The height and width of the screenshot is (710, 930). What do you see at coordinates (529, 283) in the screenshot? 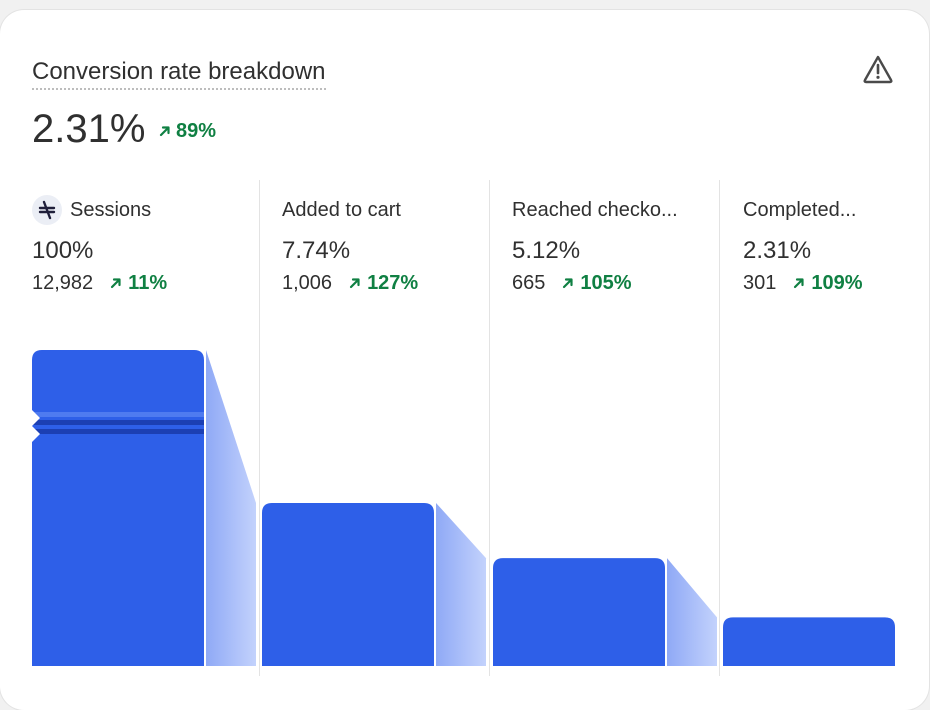
I see `stage-count: 665` at bounding box center [529, 283].